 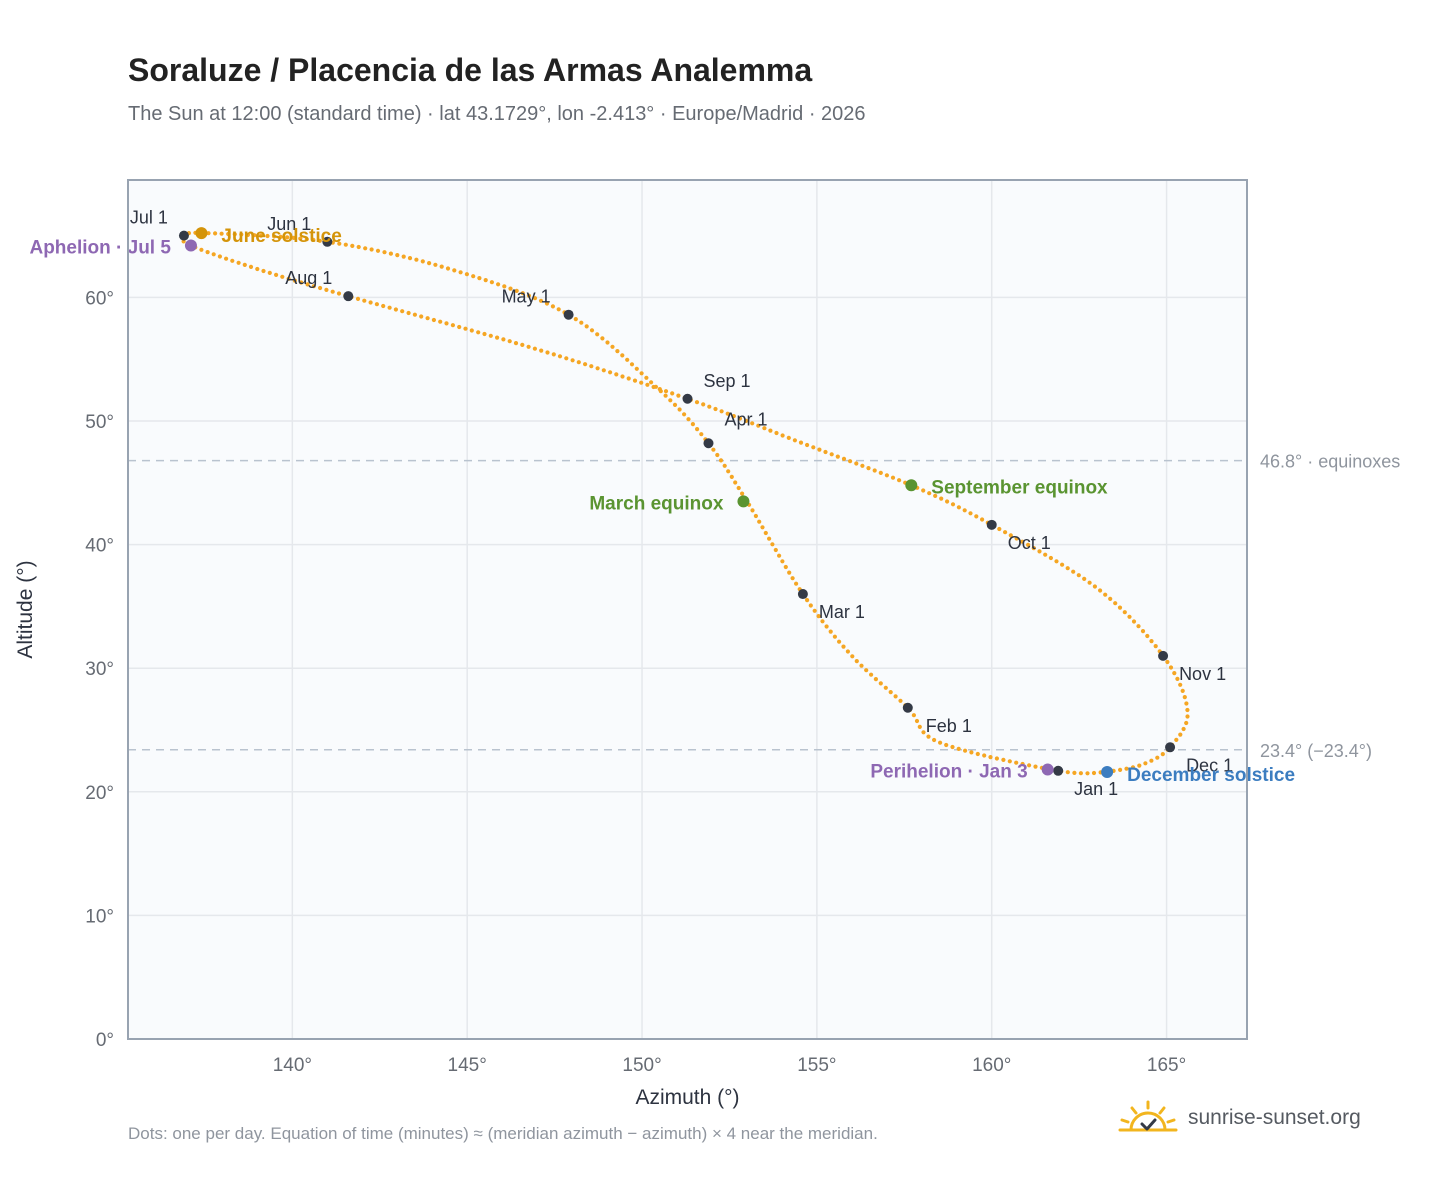 What do you see at coordinates (641, 1065) in the screenshot?
I see `x-tick-label: 150°` at bounding box center [641, 1065].